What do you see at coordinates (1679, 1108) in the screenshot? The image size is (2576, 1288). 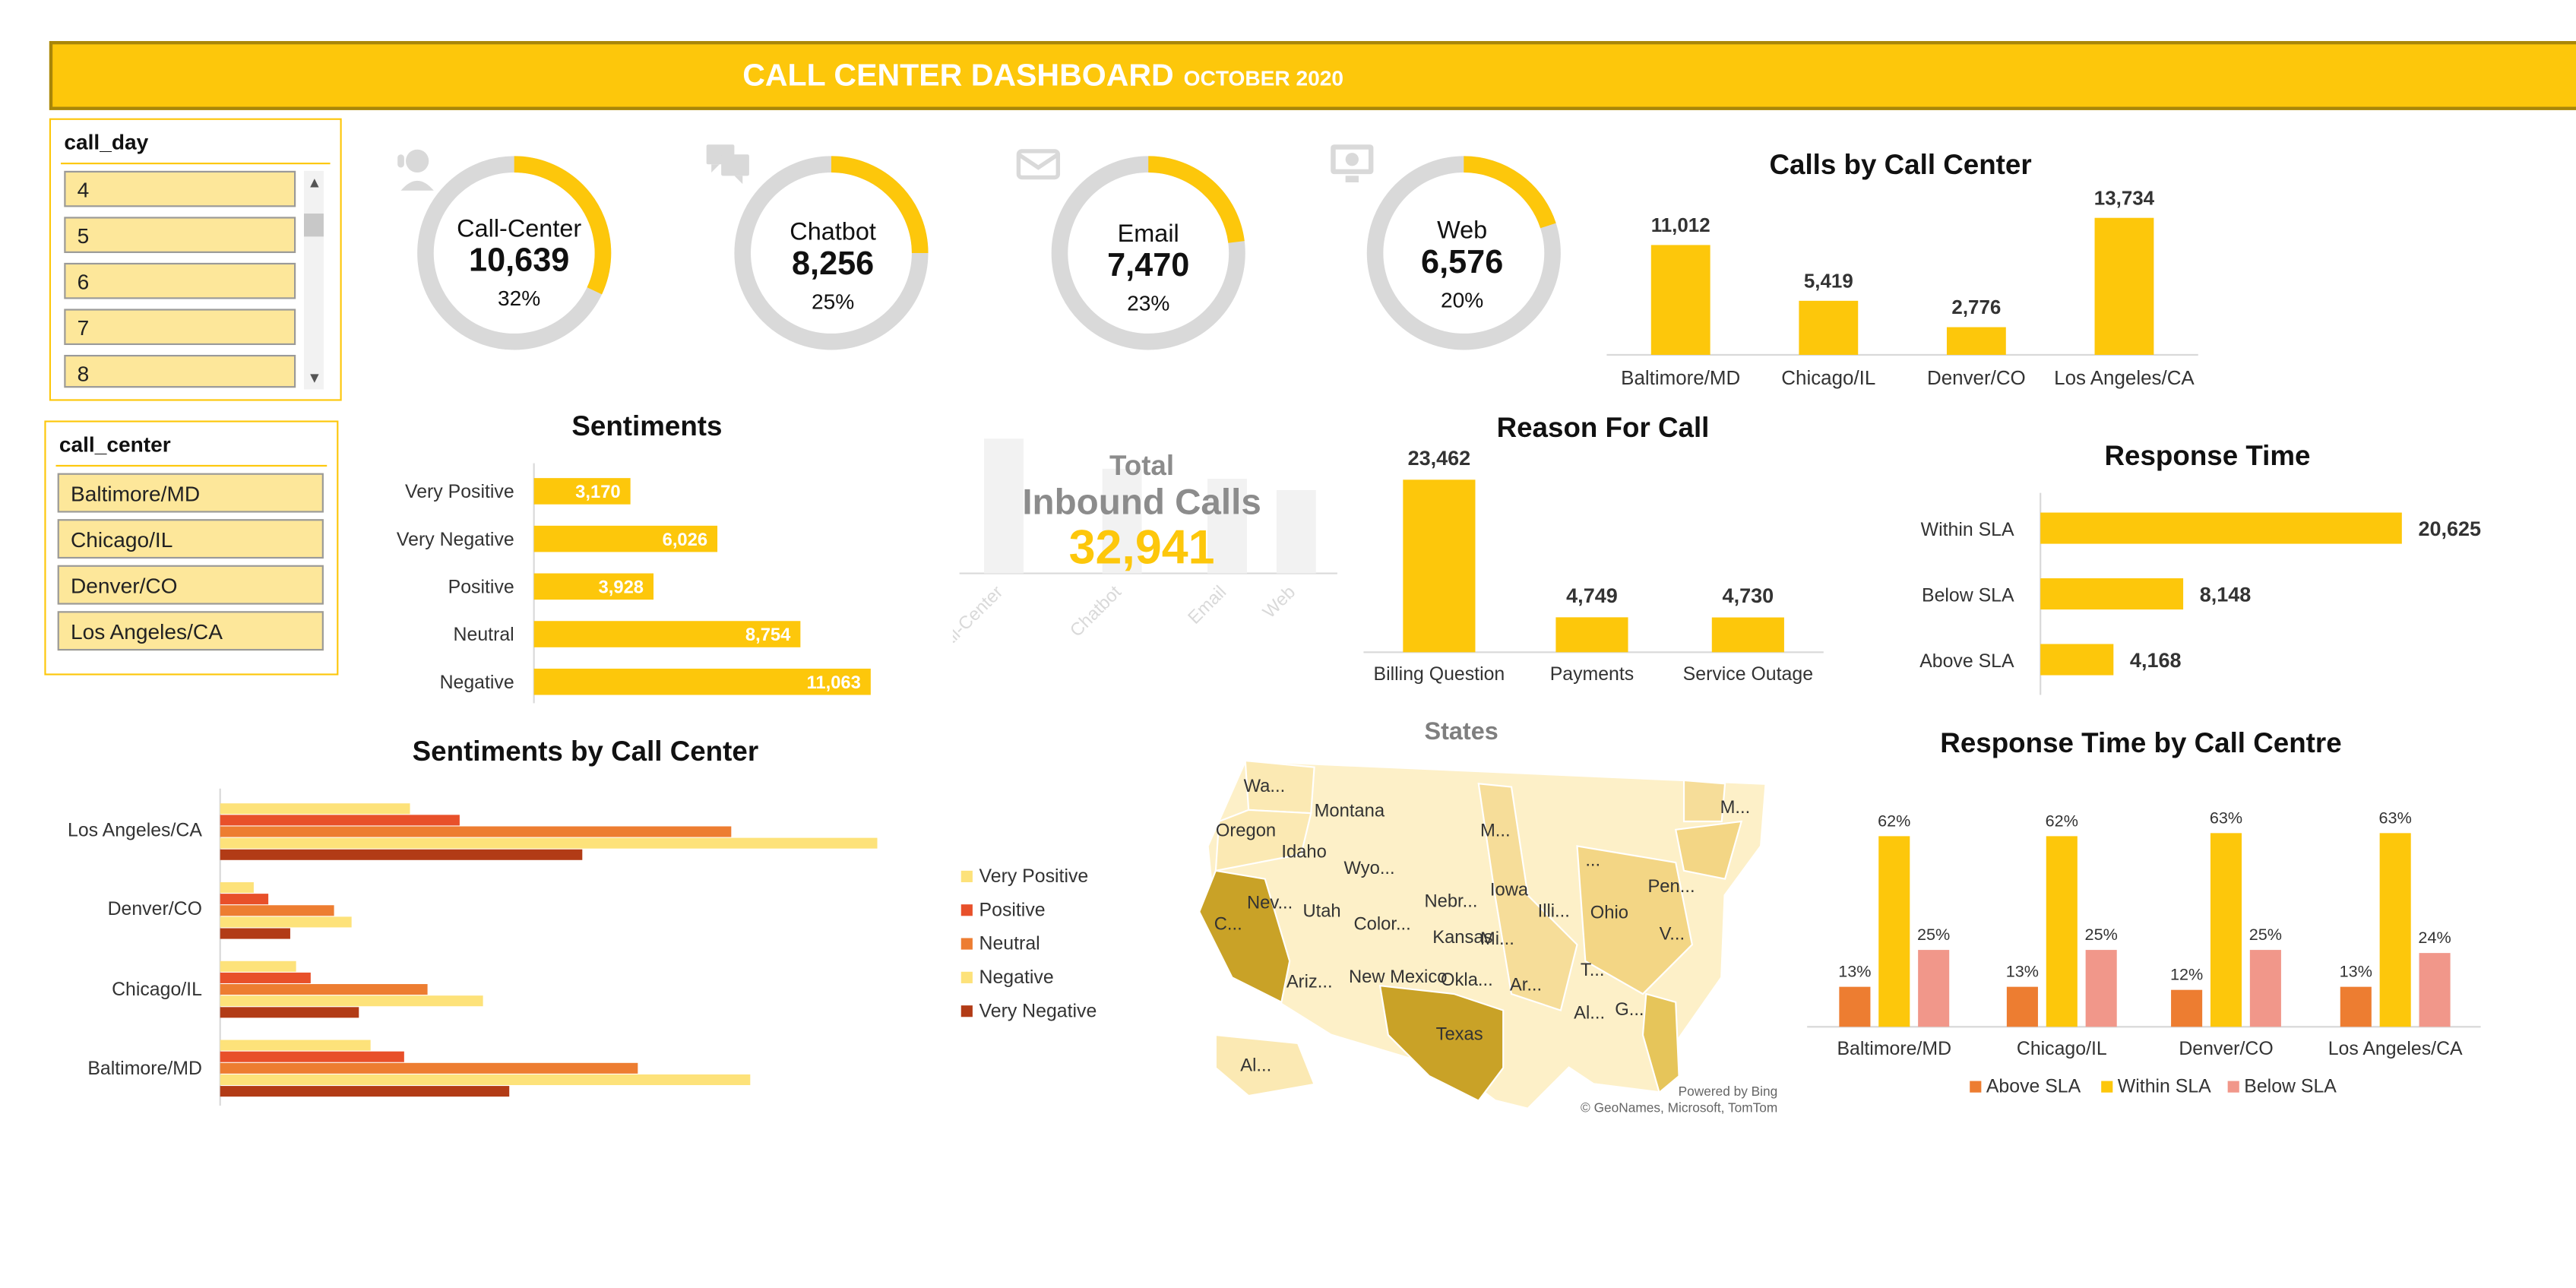 I see `map-credit-geonames: © GeoNames, Microsoft, TomTom` at bounding box center [1679, 1108].